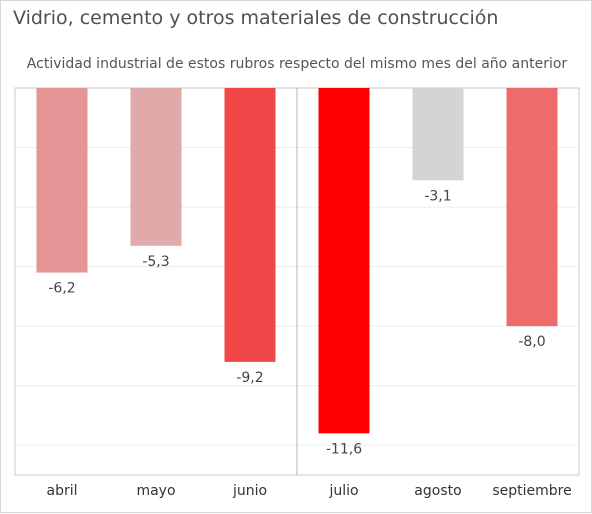 The height and width of the screenshot is (514, 592). I want to click on x-axis: abril mayo junio julio agosto septiembre, so click(308, 491).